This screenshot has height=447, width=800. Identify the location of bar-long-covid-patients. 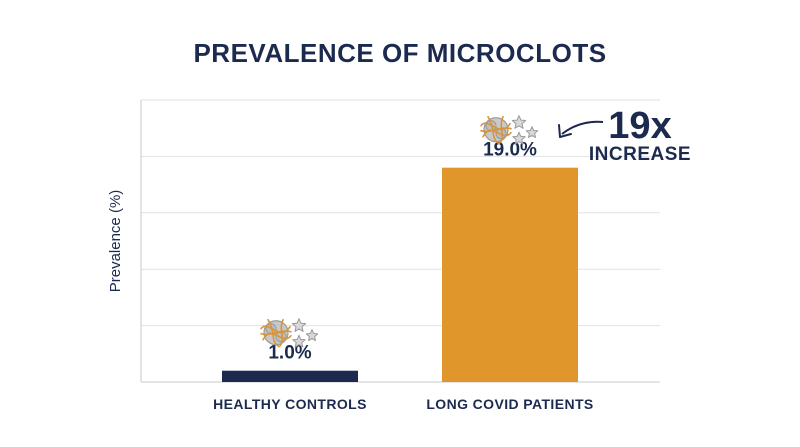
(510, 274).